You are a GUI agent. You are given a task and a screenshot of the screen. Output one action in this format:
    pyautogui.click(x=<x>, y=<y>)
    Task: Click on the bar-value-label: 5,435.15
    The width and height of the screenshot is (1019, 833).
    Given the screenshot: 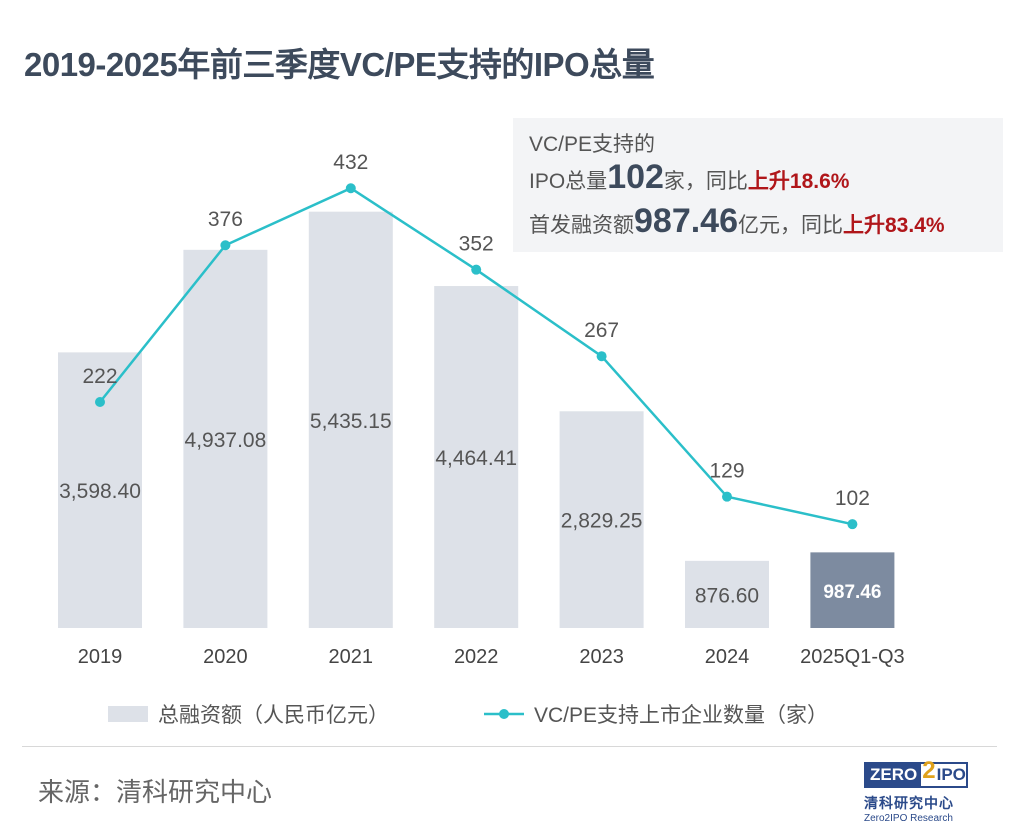 What is the action you would take?
    pyautogui.click(x=351, y=421)
    